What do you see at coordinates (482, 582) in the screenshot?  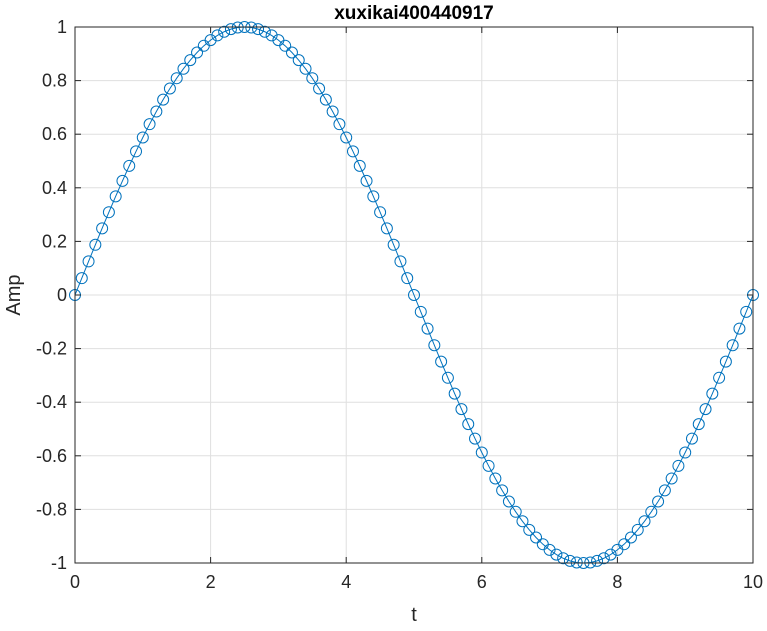 I see `x-tick-label: 6` at bounding box center [482, 582].